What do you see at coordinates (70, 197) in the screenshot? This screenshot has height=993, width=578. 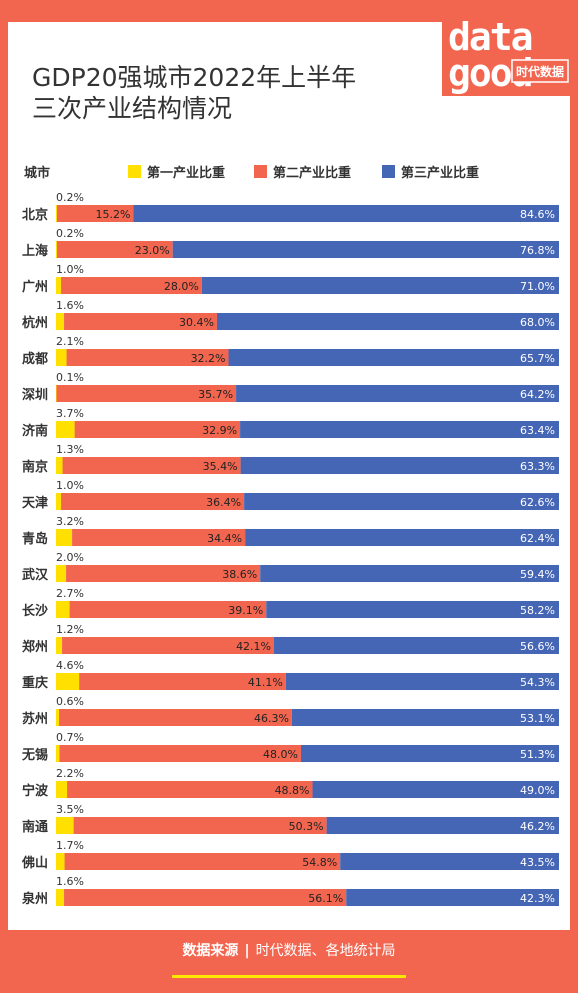 I see `value-label-primary: 0.2%` at bounding box center [70, 197].